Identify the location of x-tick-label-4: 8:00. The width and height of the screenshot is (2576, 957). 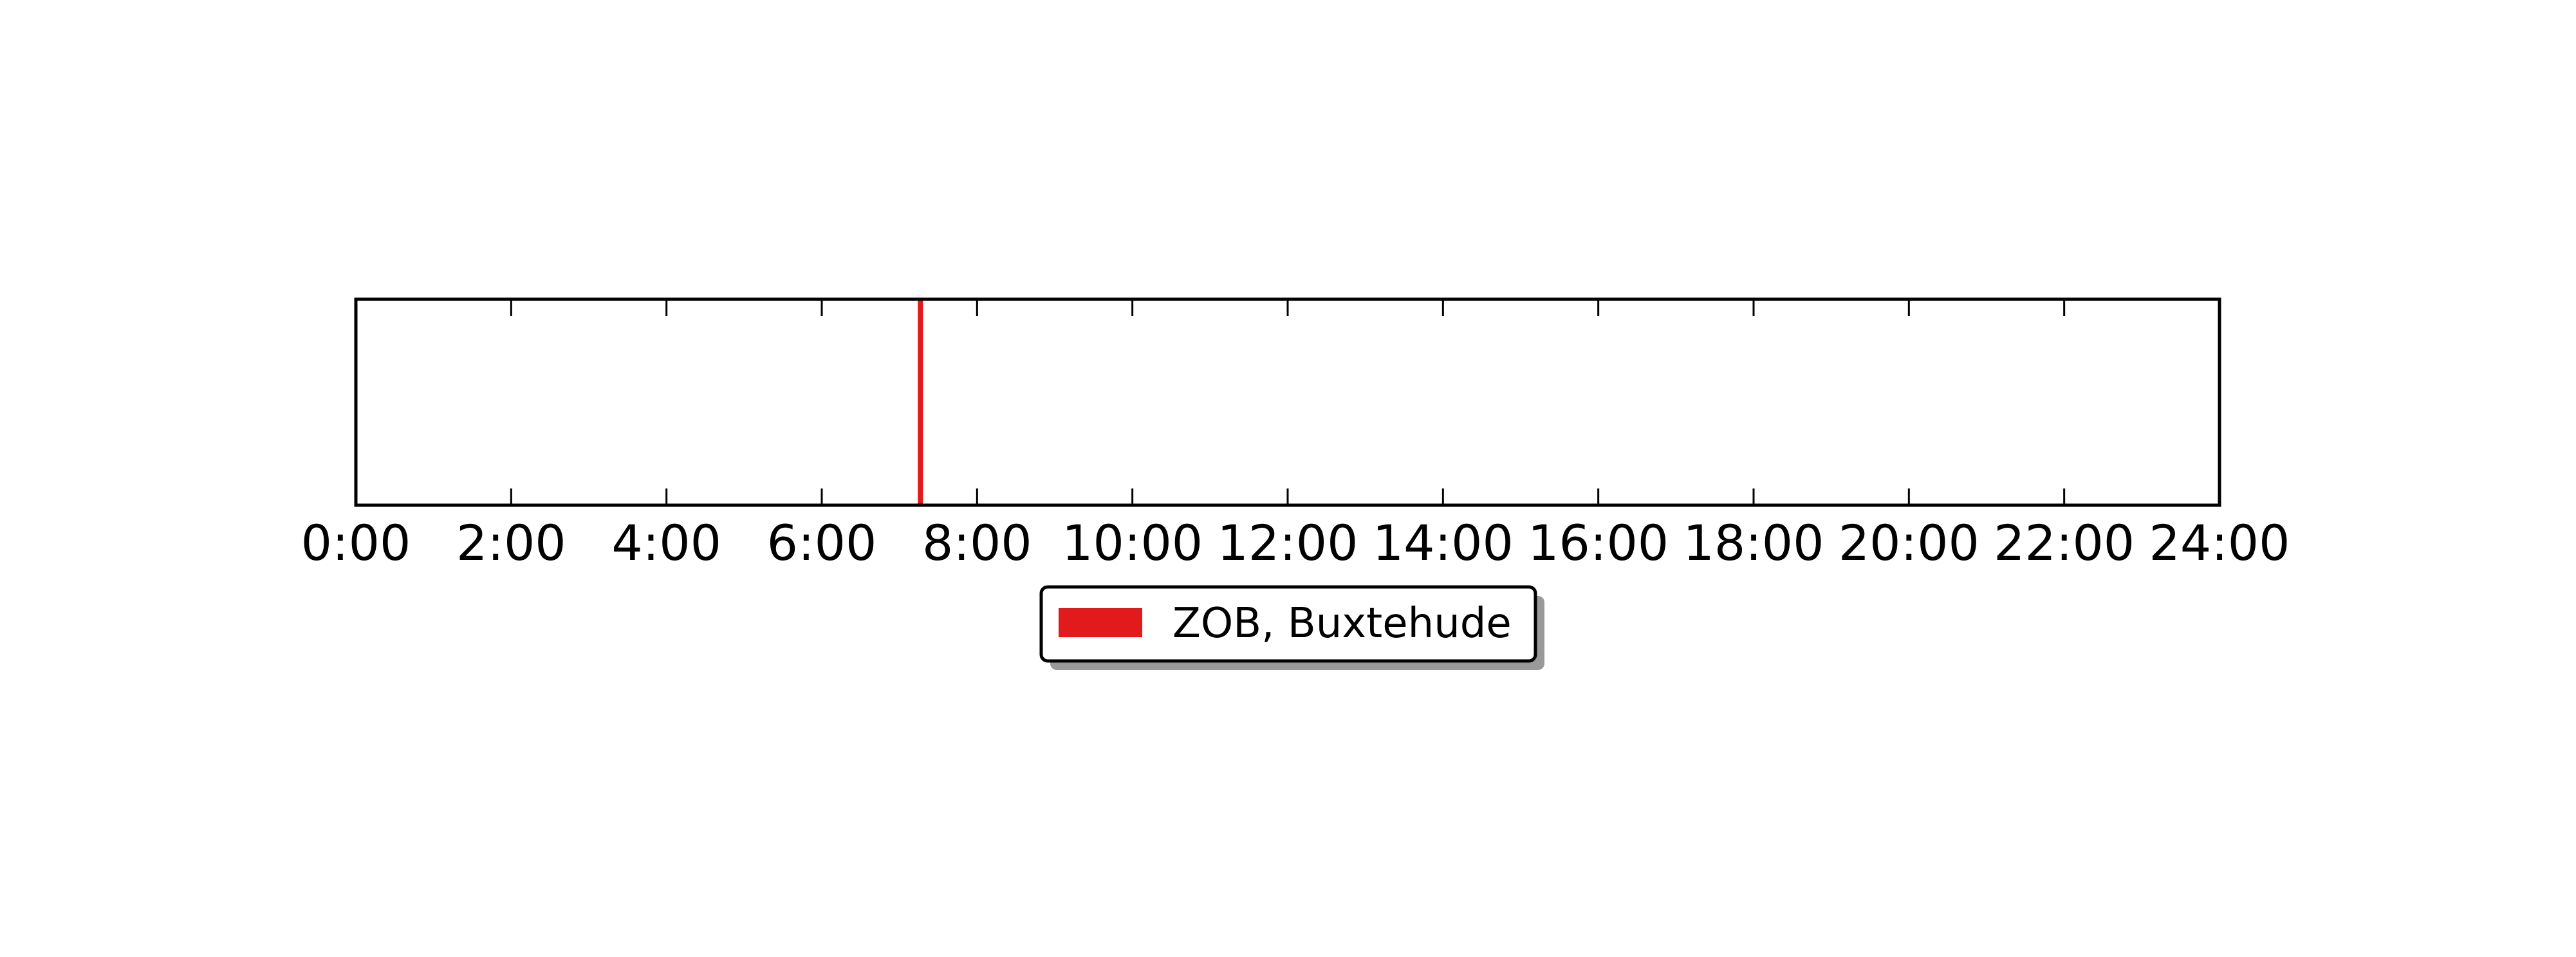
(977, 542).